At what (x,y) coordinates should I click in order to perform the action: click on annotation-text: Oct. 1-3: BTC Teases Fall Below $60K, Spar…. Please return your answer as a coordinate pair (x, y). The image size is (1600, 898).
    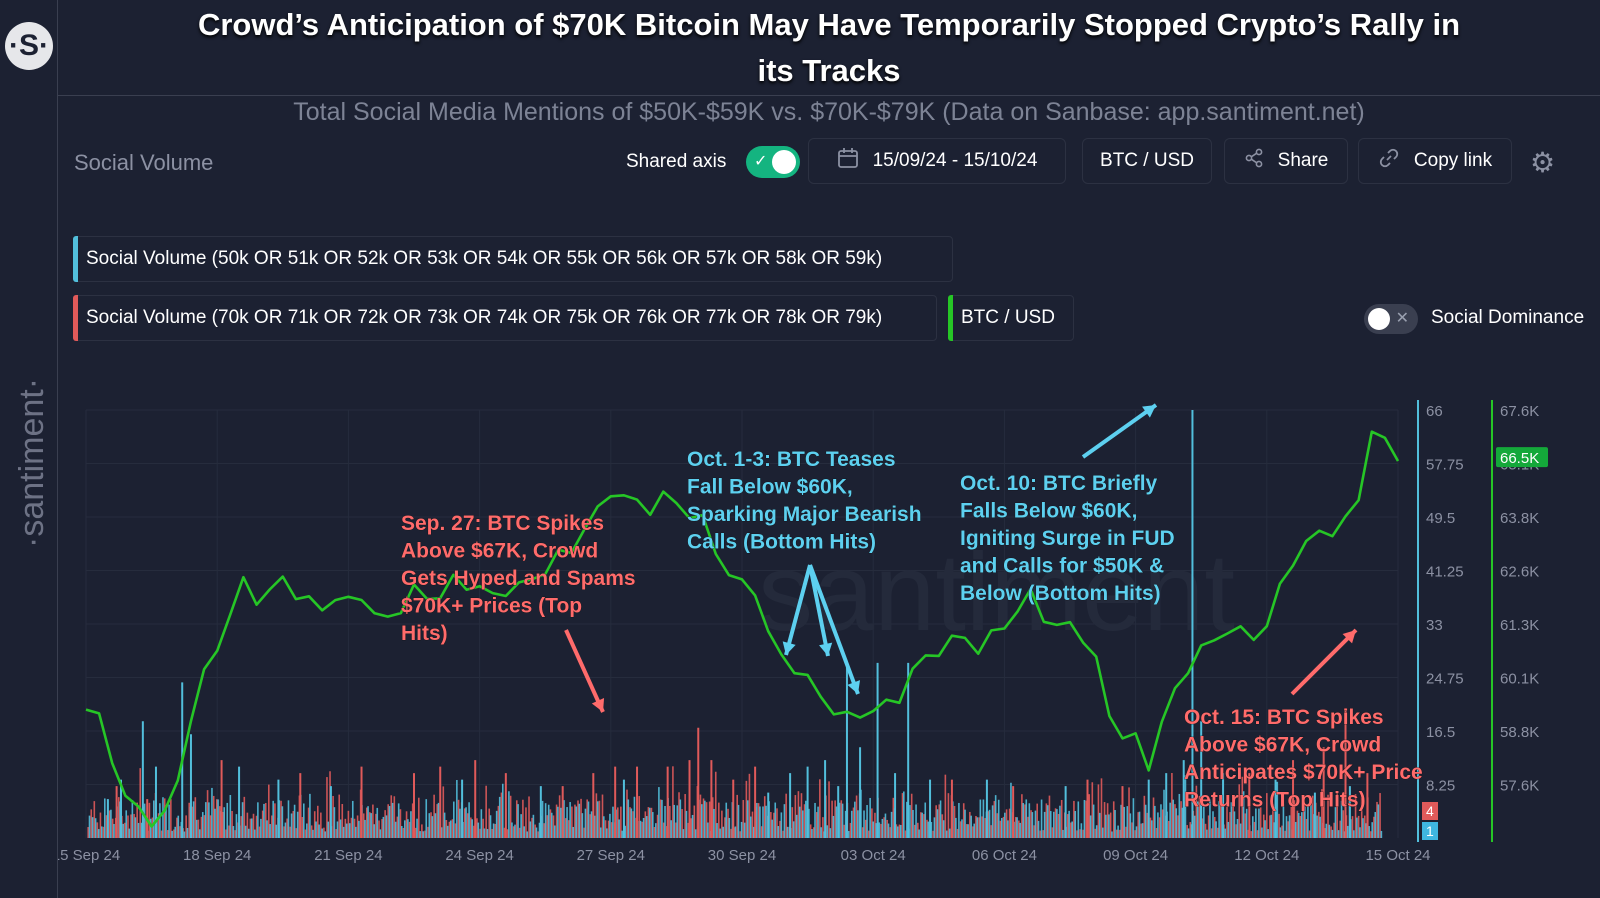
    Looking at the image, I should click on (804, 501).